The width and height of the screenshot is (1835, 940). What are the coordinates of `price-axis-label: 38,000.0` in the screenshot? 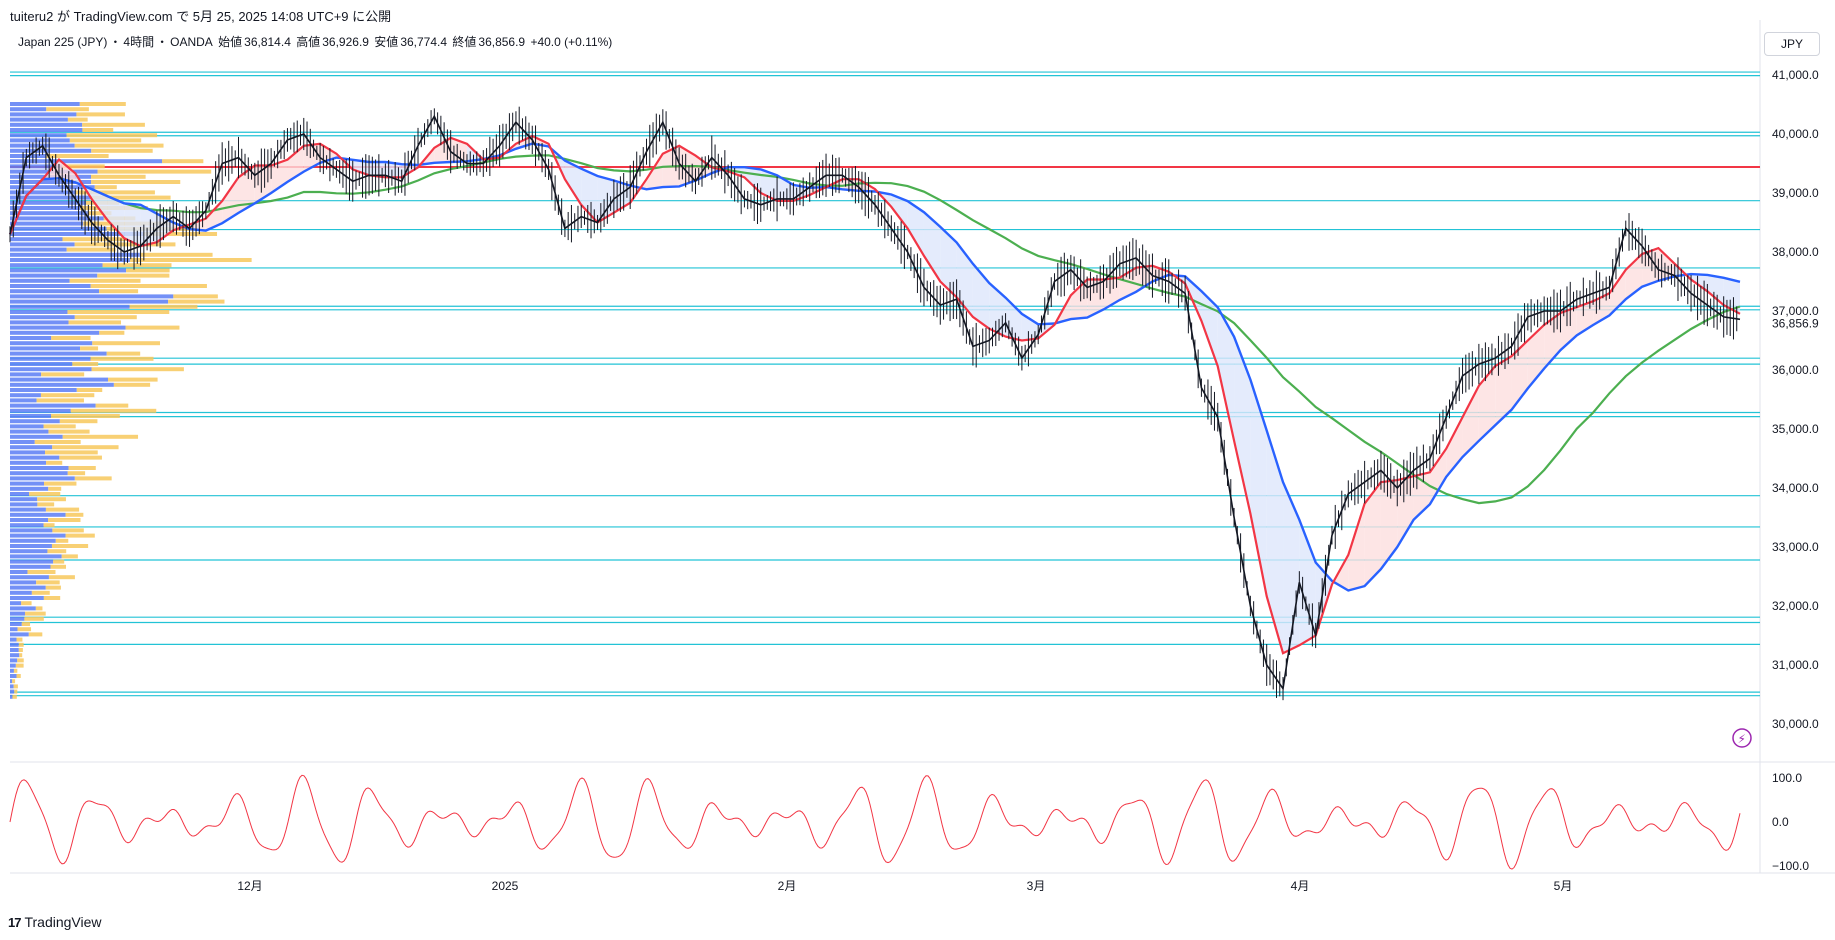 It's located at (1795, 252).